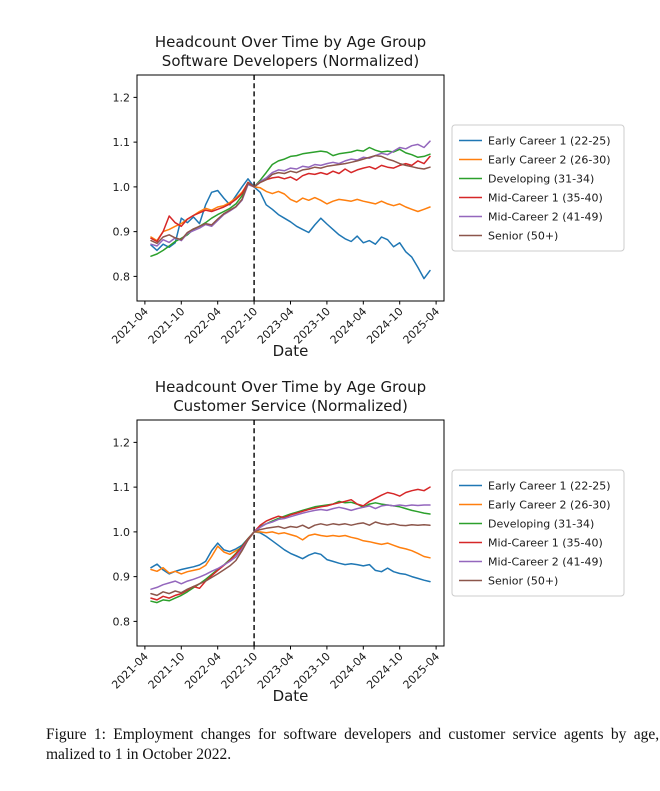  Describe the element at coordinates (290, 61) in the screenshot. I see `chart-title-line2: Software Developers (Normalized)` at that location.